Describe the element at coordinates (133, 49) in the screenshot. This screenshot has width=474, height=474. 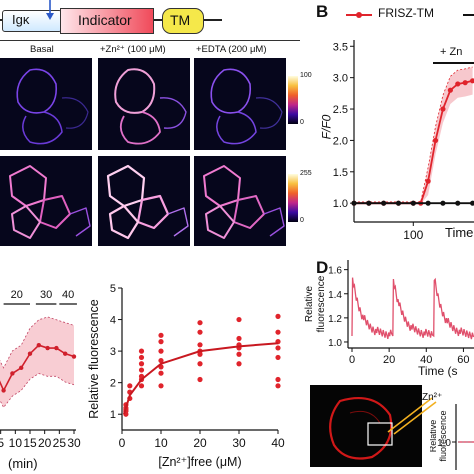
I see `condition-label-zinc: +Zn²⁺ (100 μM)` at that location.